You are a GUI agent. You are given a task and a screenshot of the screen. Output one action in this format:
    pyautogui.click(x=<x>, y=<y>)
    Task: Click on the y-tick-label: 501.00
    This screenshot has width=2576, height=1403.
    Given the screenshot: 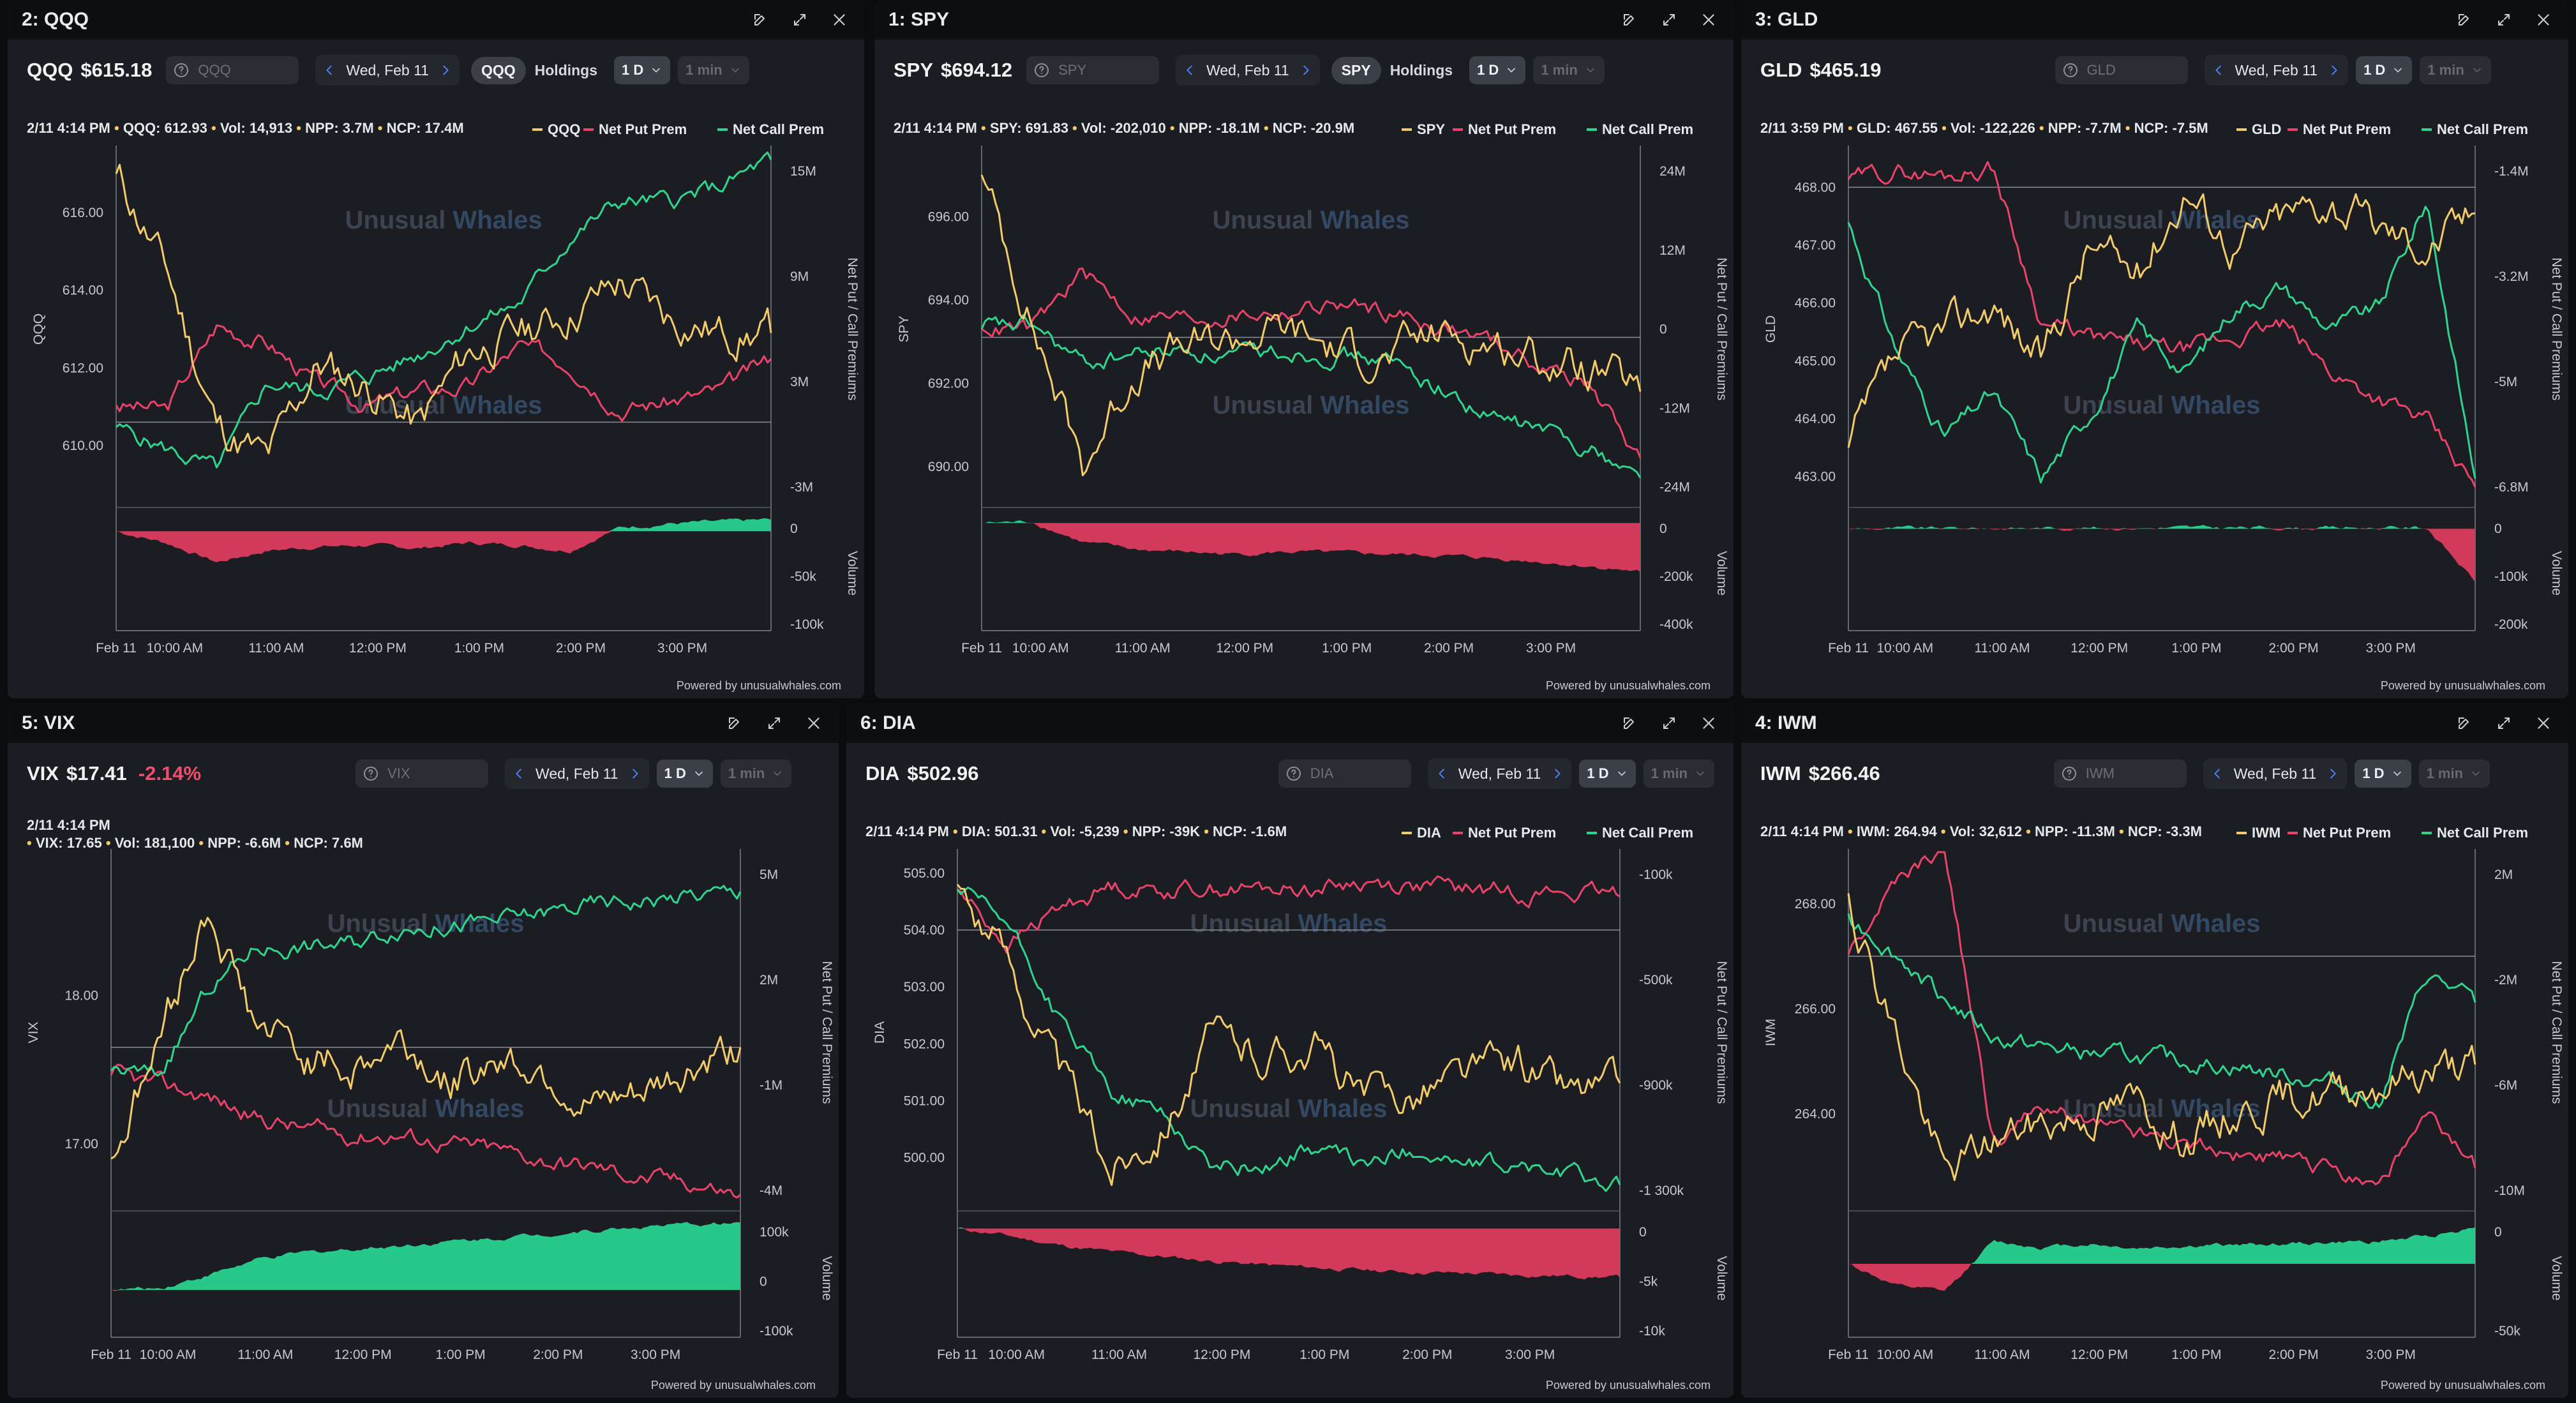 What is the action you would take?
    pyautogui.click(x=924, y=1101)
    